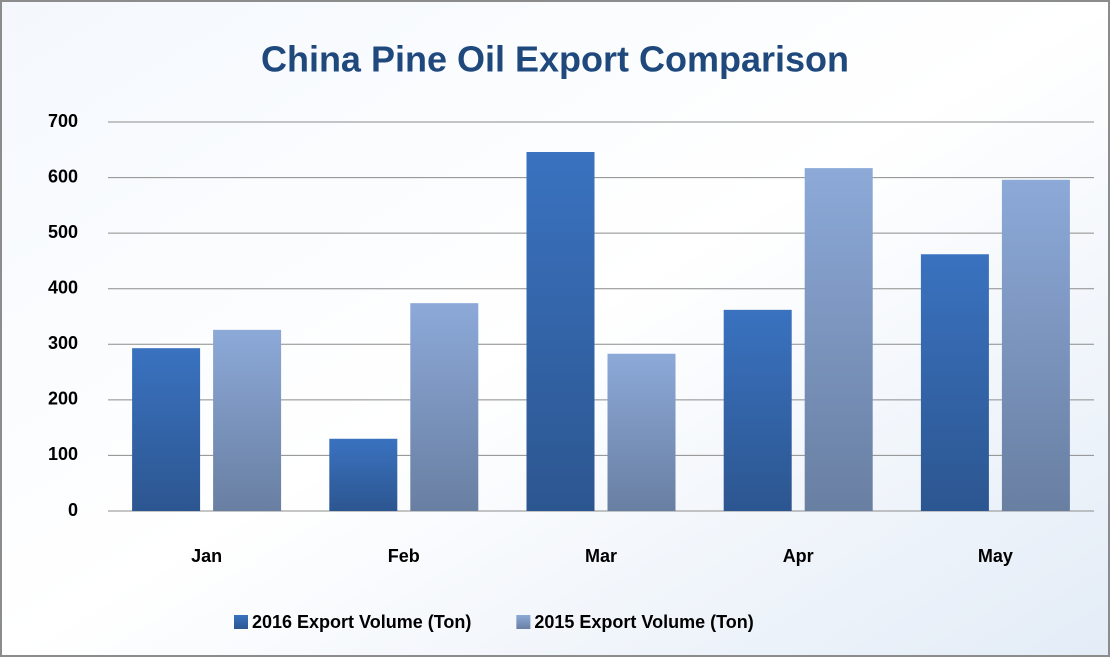 Image resolution: width=1111 pixels, height=657 pixels. I want to click on y-tick-label: 200, so click(63, 399).